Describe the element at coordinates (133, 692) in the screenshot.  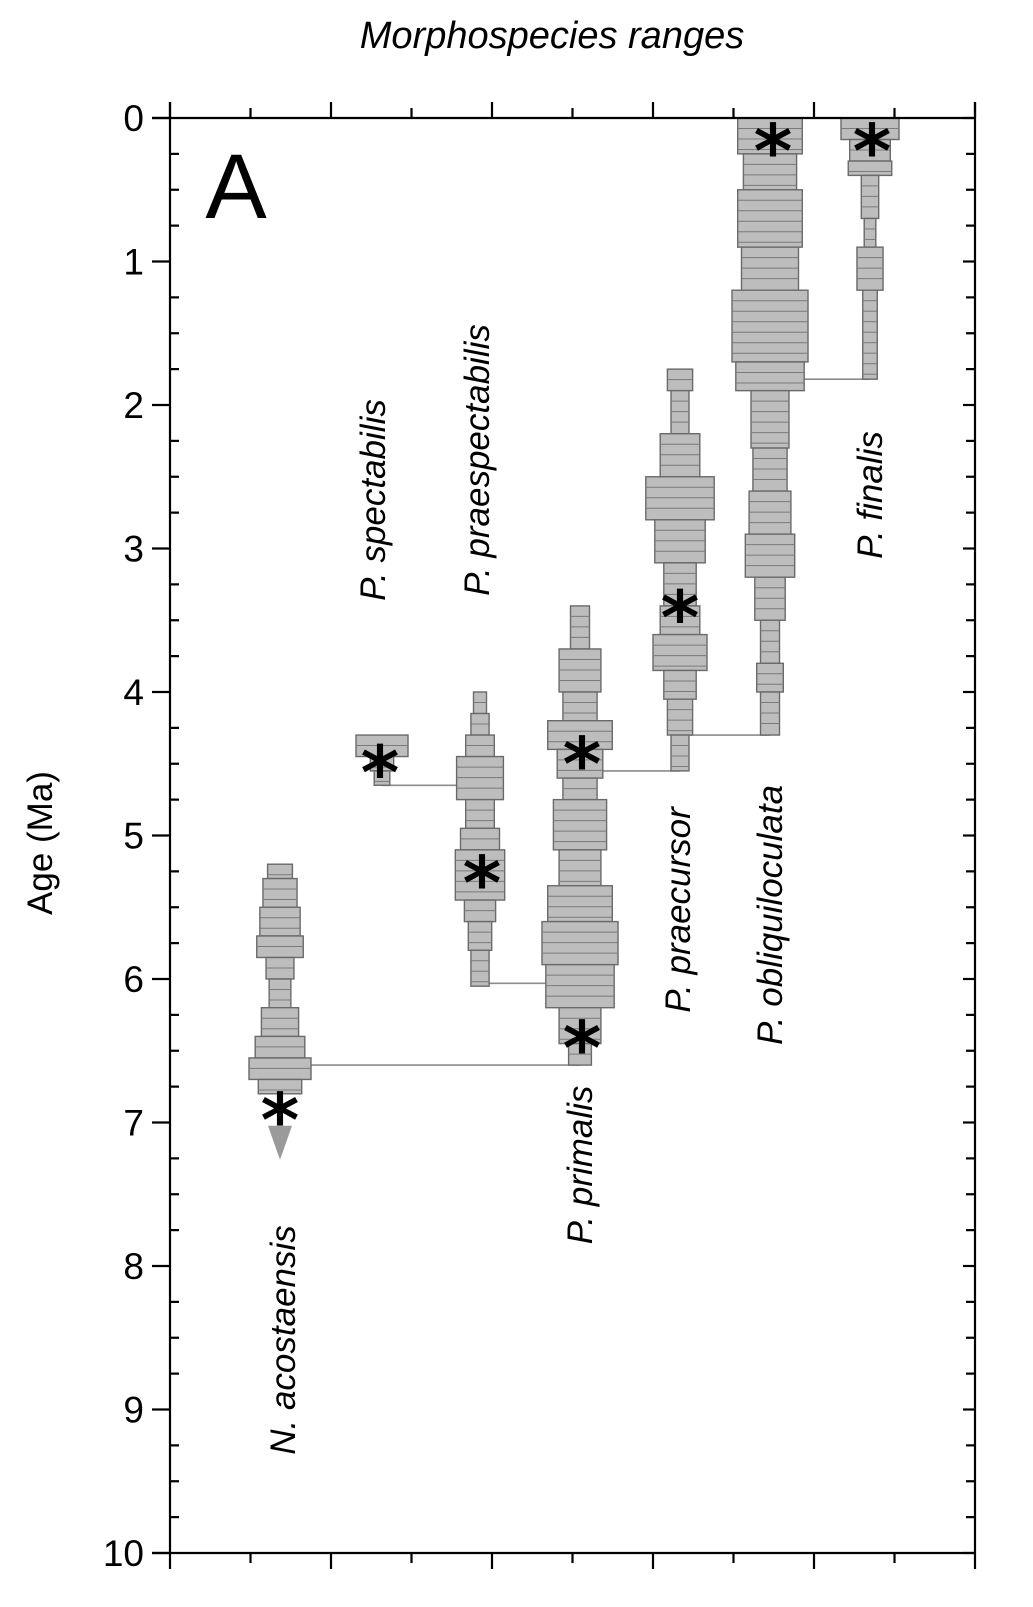
I see `y-tick-label: 4` at that location.